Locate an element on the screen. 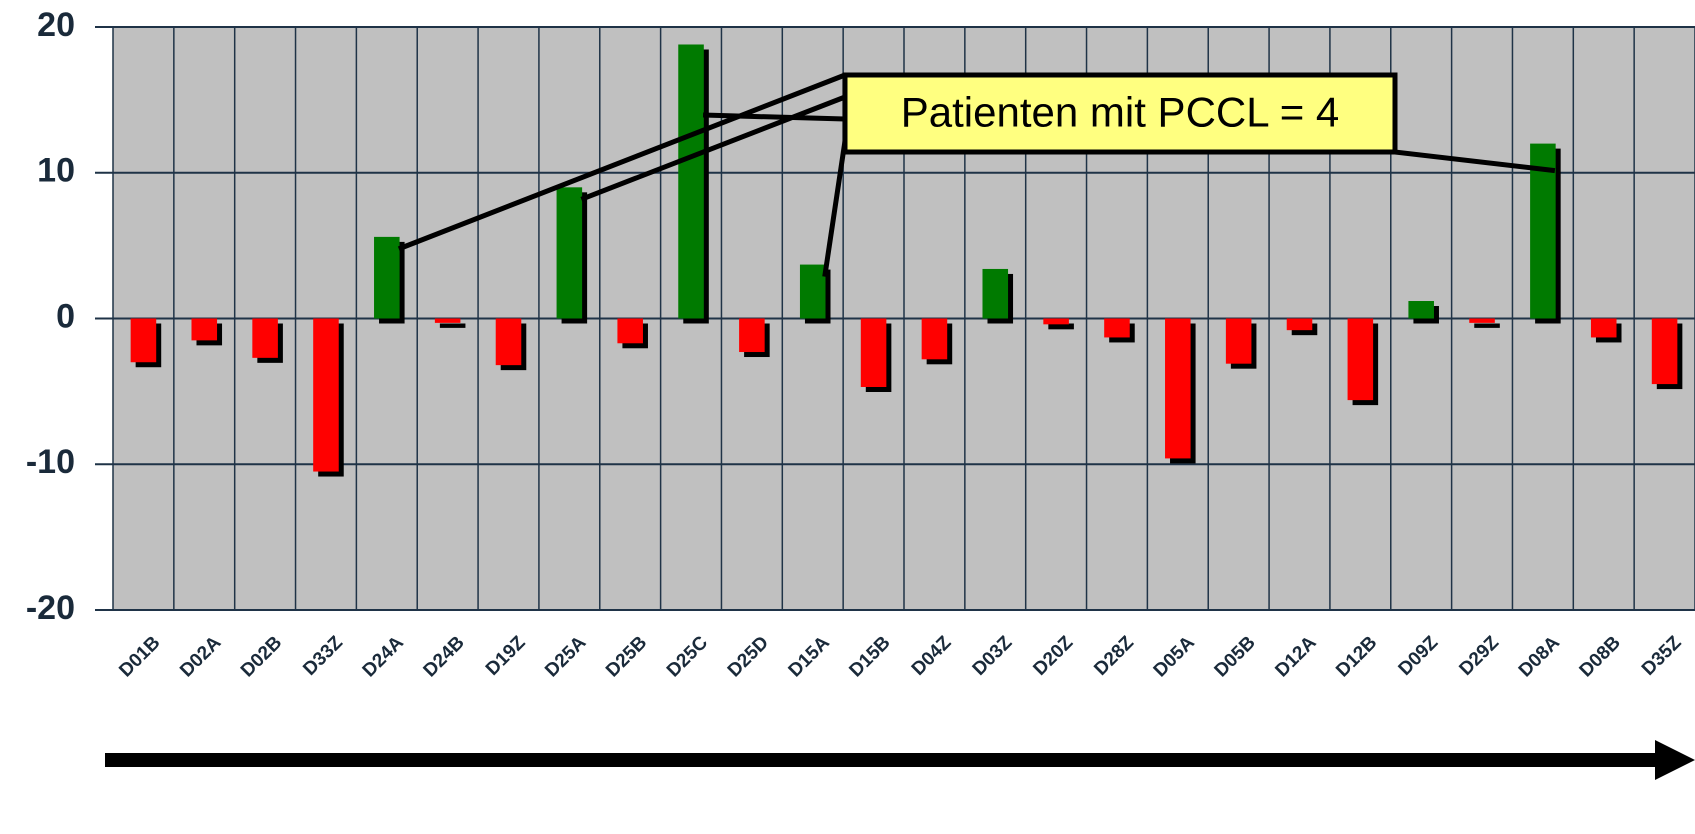  y-tick-label: -10 is located at coordinates (50, 462).